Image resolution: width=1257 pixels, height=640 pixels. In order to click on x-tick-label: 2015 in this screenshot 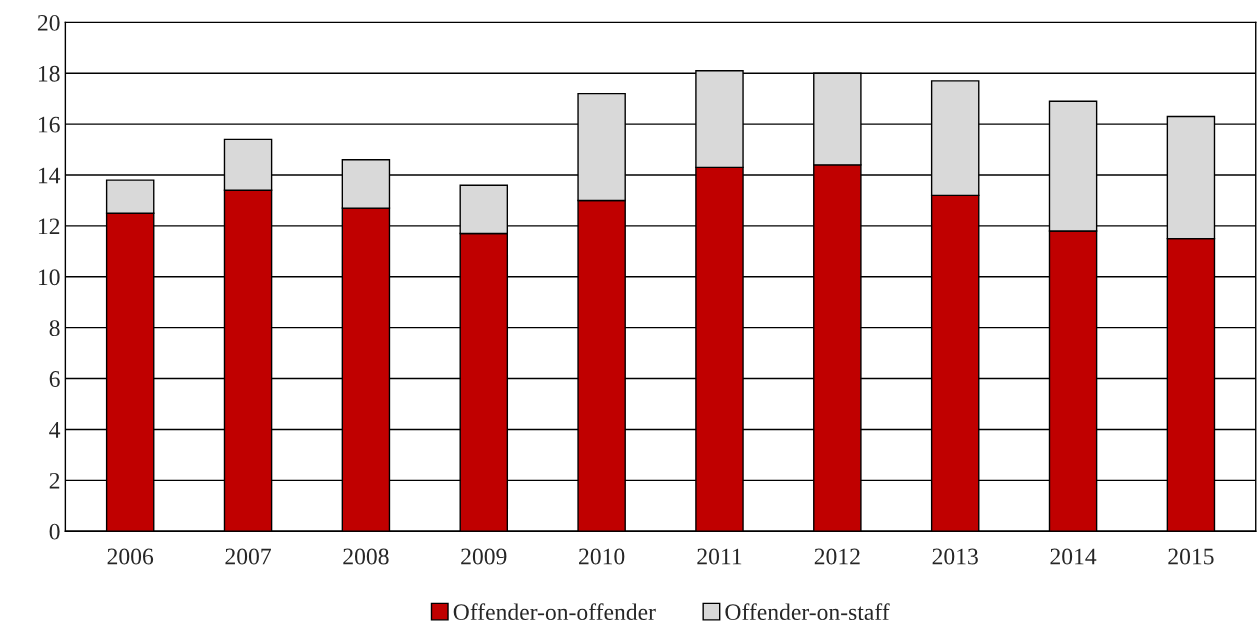, I will do `click(1191, 556)`.